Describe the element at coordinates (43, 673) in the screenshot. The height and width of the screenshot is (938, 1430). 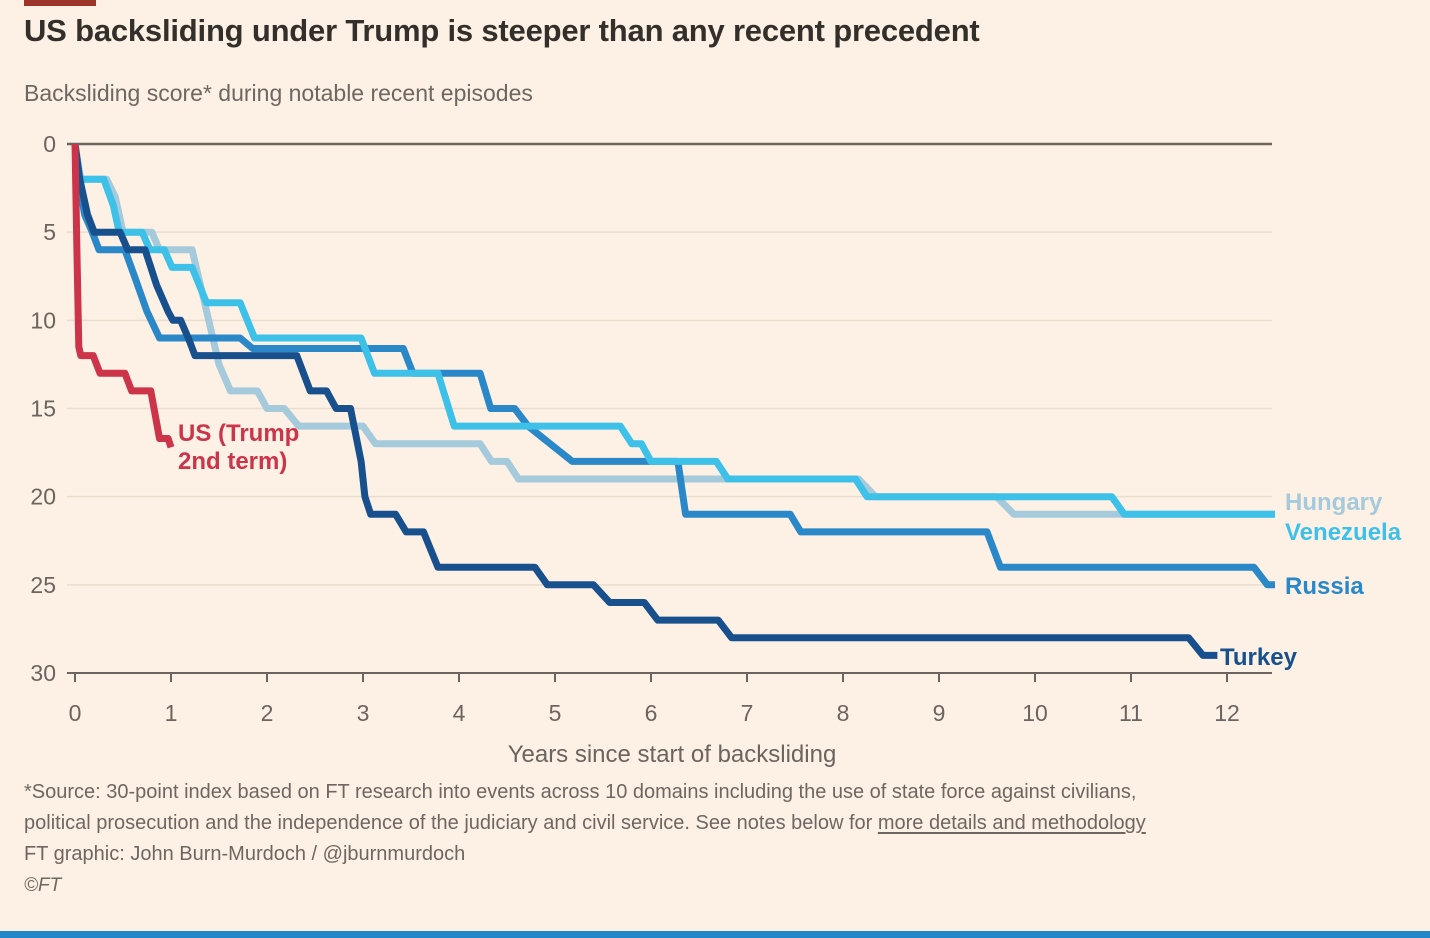
I see `y-tick-label: 30` at that location.